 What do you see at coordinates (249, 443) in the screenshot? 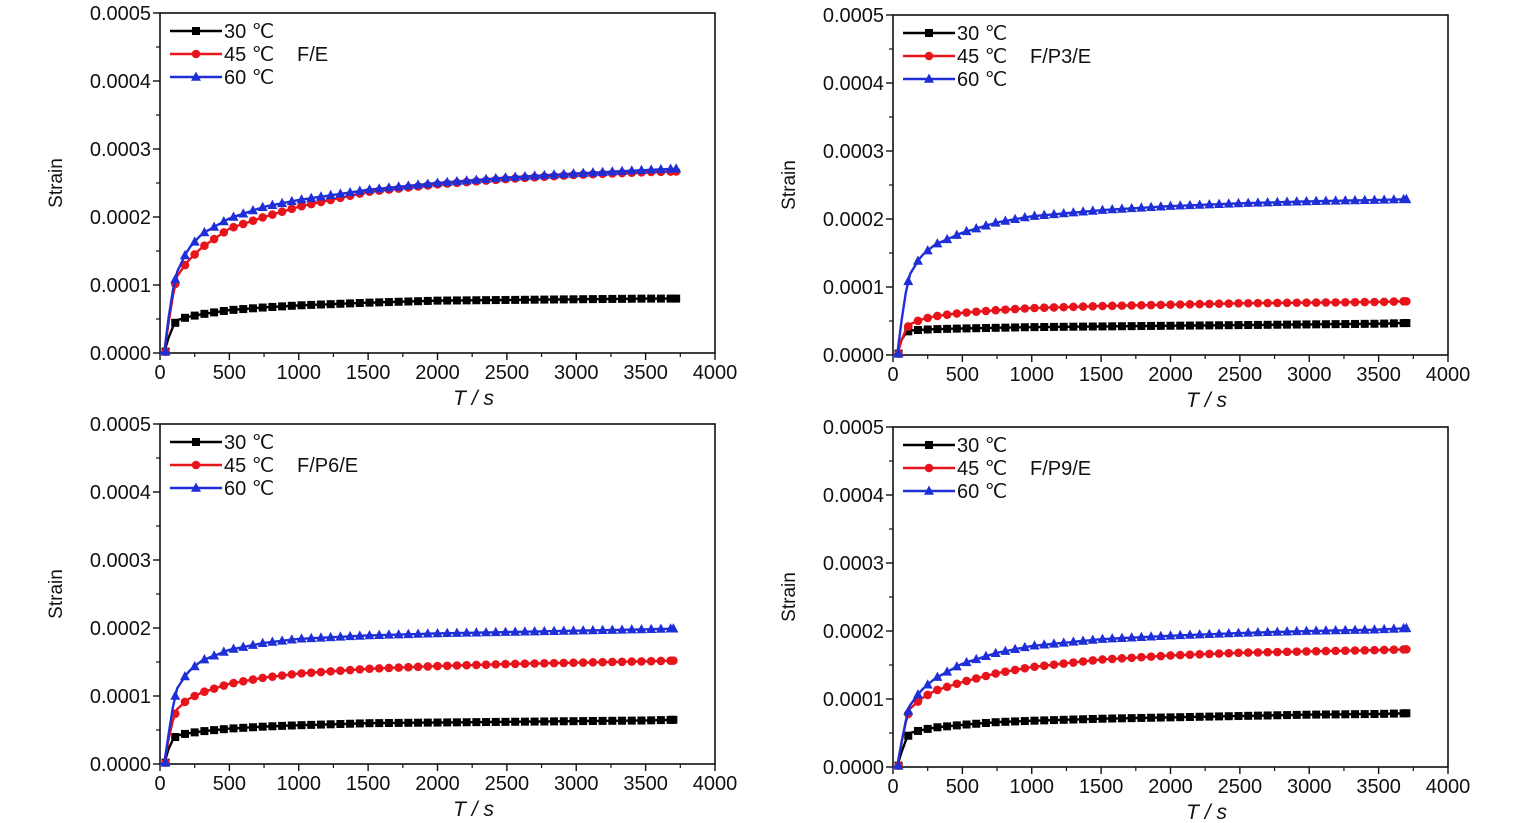
I see `legend-label: 30 ℃` at bounding box center [249, 443].